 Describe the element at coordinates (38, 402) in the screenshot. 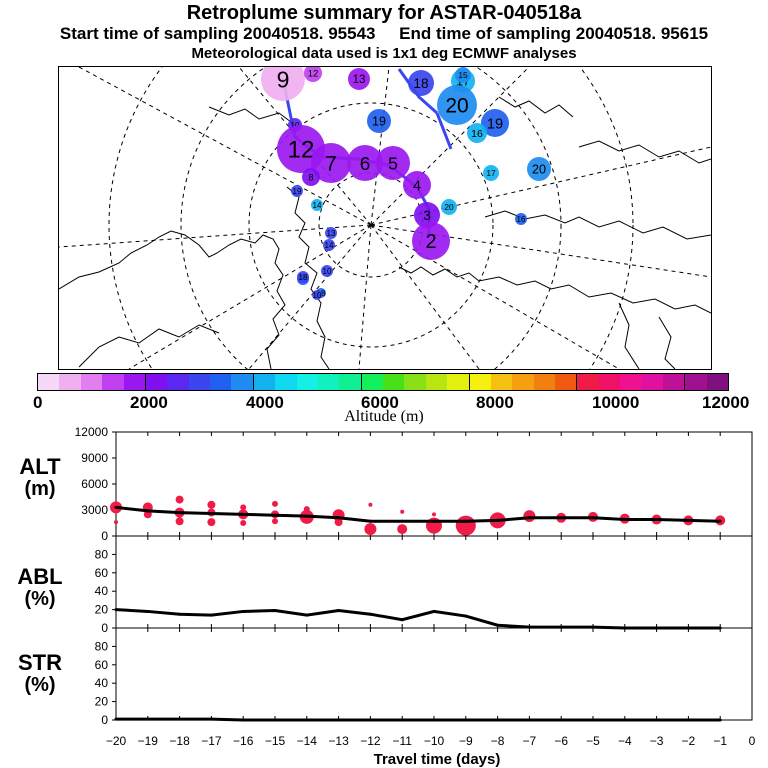

I see `colorbar-tick-label: 0` at that location.